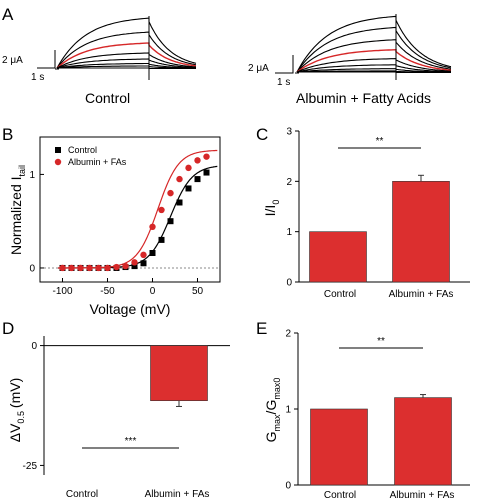 This screenshot has height=500, width=478. I want to click on panel-label-a: A, so click(8, 14).